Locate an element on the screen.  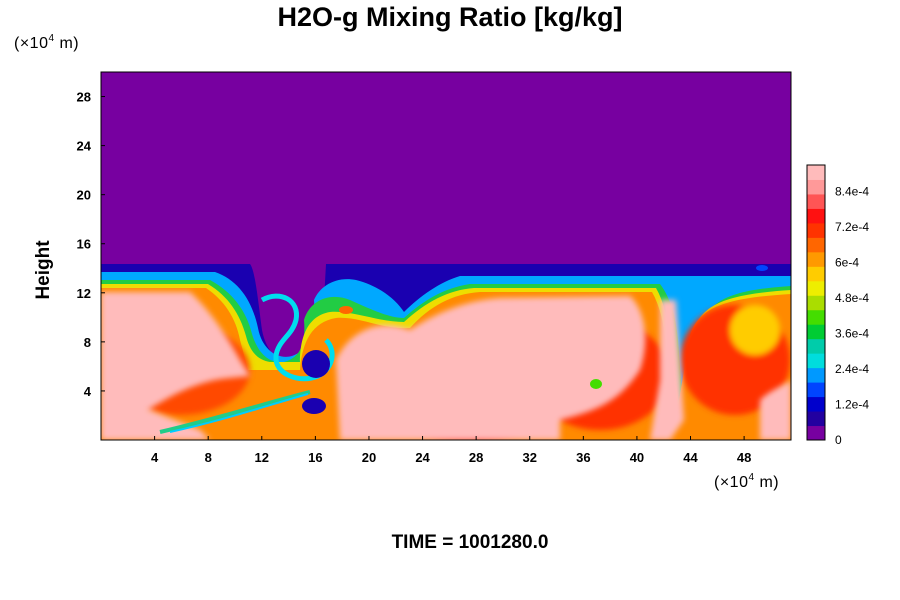
x-tick-label: 40 is located at coordinates (637, 457).